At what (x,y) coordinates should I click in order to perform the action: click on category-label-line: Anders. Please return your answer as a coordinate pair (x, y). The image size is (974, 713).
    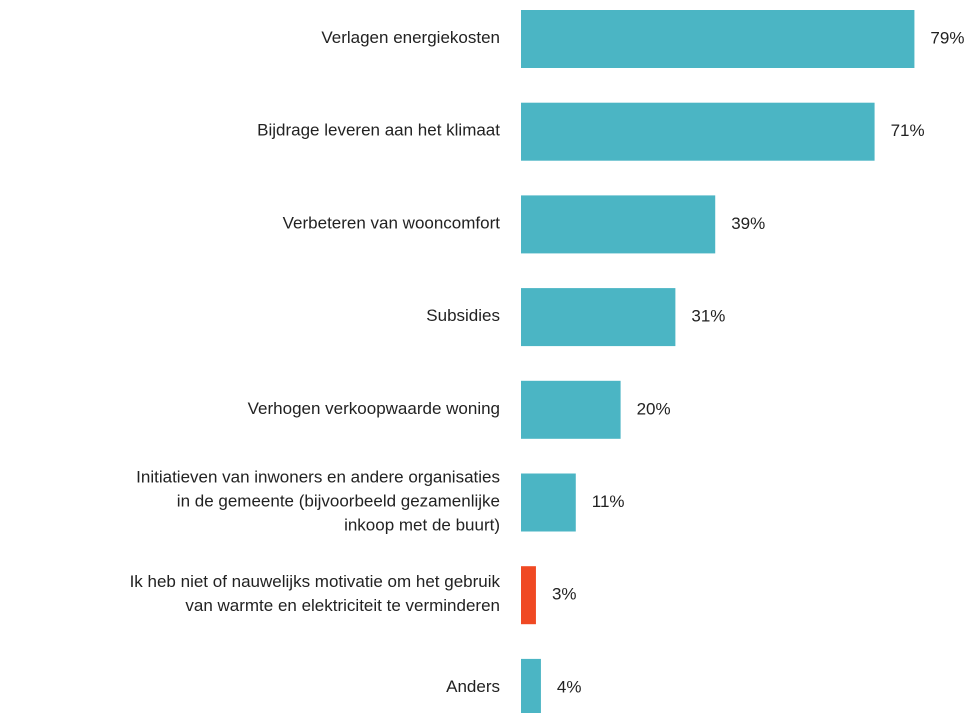
    Looking at the image, I should click on (473, 686).